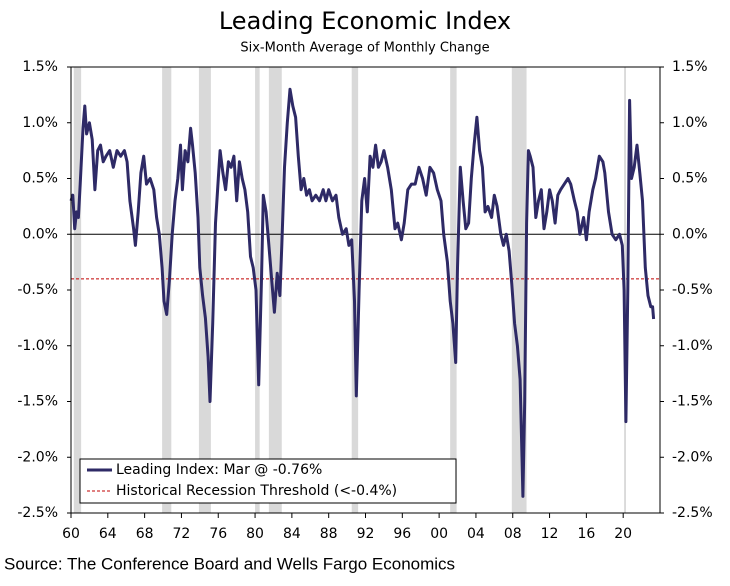 The image size is (730, 586). I want to click on y2-tick-label: 0.0%, so click(690, 234).